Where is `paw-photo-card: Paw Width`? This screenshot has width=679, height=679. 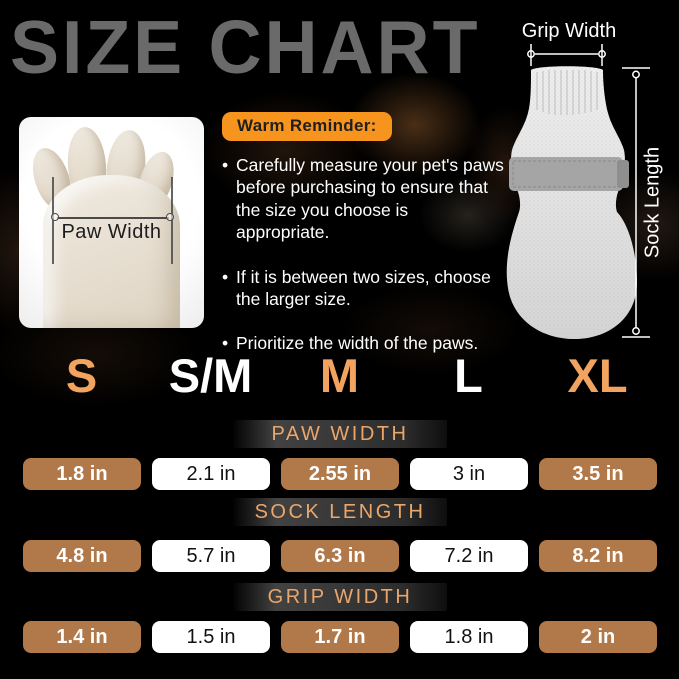 paw-photo-card: Paw Width is located at coordinates (111, 222).